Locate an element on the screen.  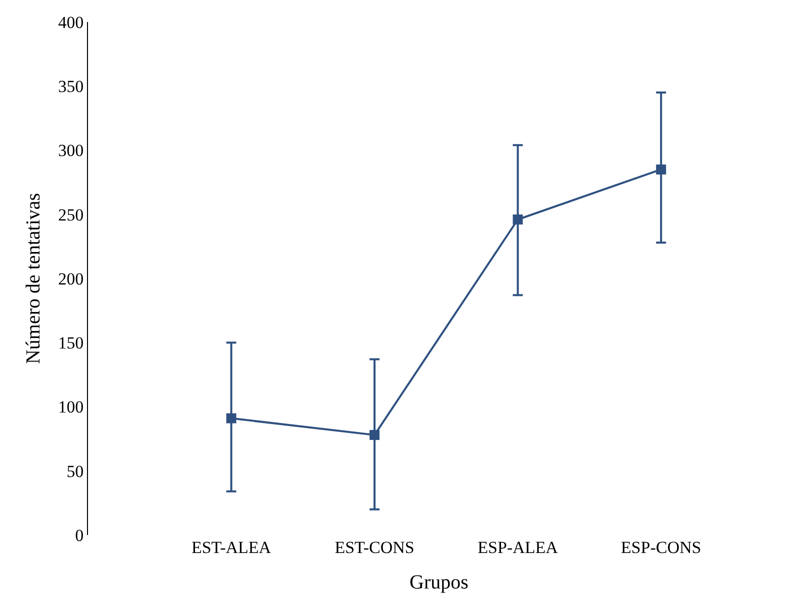
y-tick-label: 300 is located at coordinates (71, 150).